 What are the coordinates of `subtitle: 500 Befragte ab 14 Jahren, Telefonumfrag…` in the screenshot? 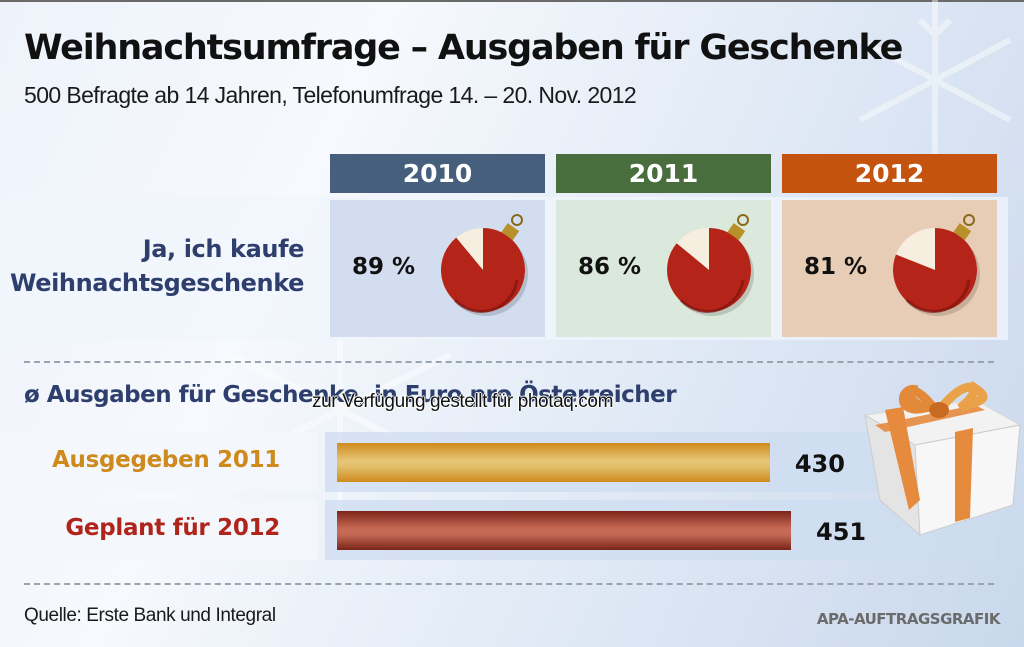 It's located at (330, 95).